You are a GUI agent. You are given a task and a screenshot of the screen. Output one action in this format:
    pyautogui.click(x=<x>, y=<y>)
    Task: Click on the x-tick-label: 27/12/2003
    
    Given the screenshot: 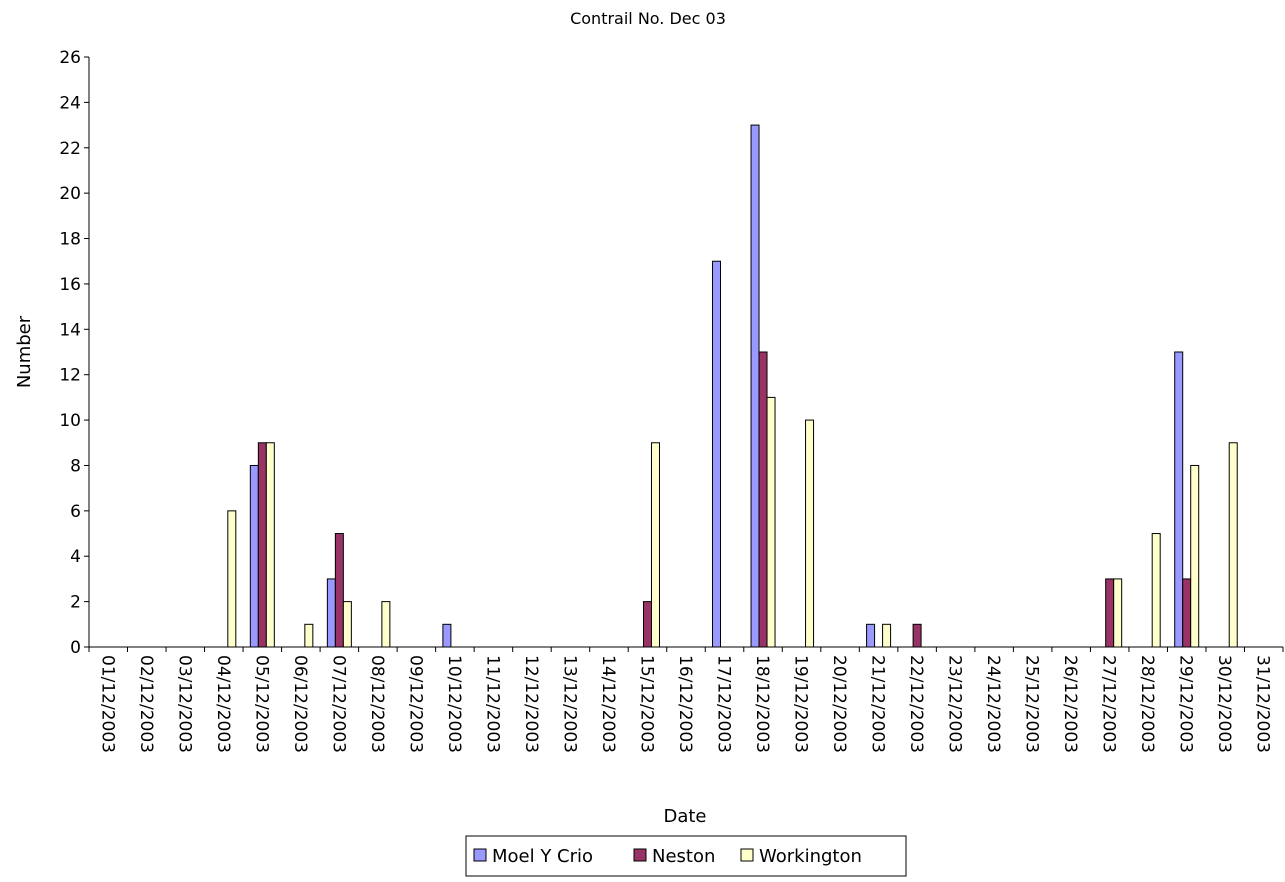 What is the action you would take?
    pyautogui.click(x=1109, y=704)
    